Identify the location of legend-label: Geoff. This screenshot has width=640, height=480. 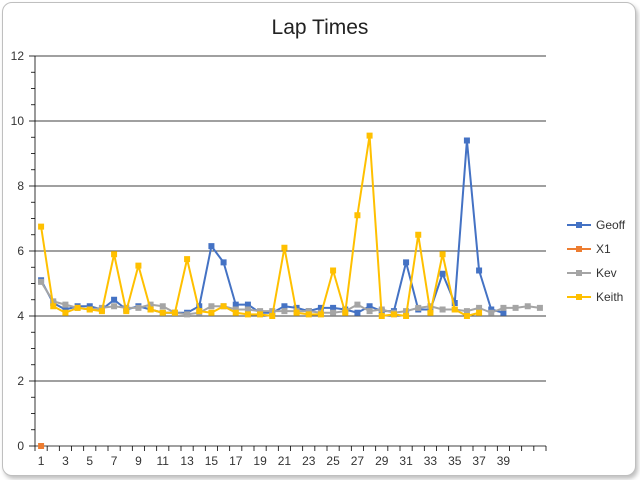
(611, 225).